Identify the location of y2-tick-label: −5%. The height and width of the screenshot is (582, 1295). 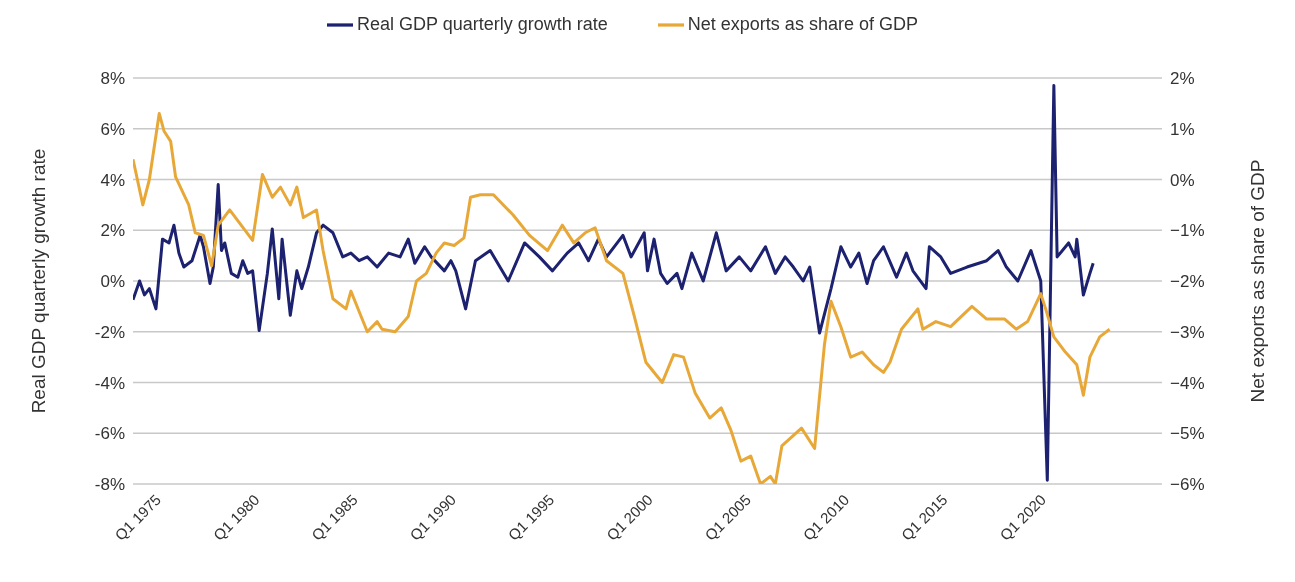
(1187, 434).